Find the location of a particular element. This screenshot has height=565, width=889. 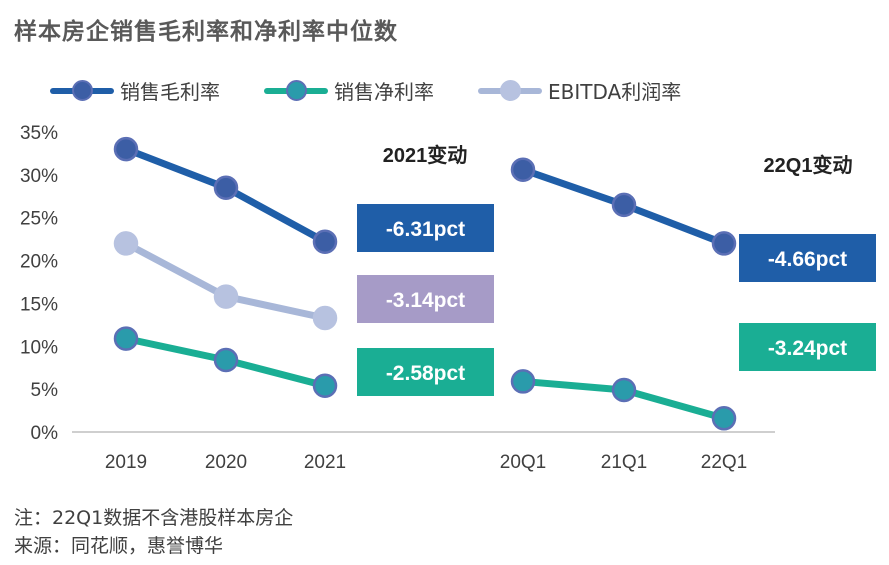

change-label-gross: -6.31pct is located at coordinates (425, 229).